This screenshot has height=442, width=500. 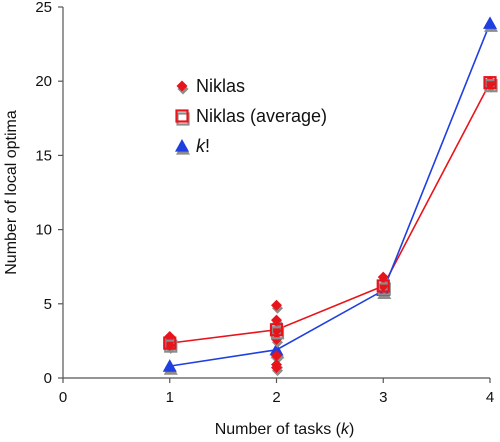 I want to click on y-tick-label: 0, so click(x=48, y=378).